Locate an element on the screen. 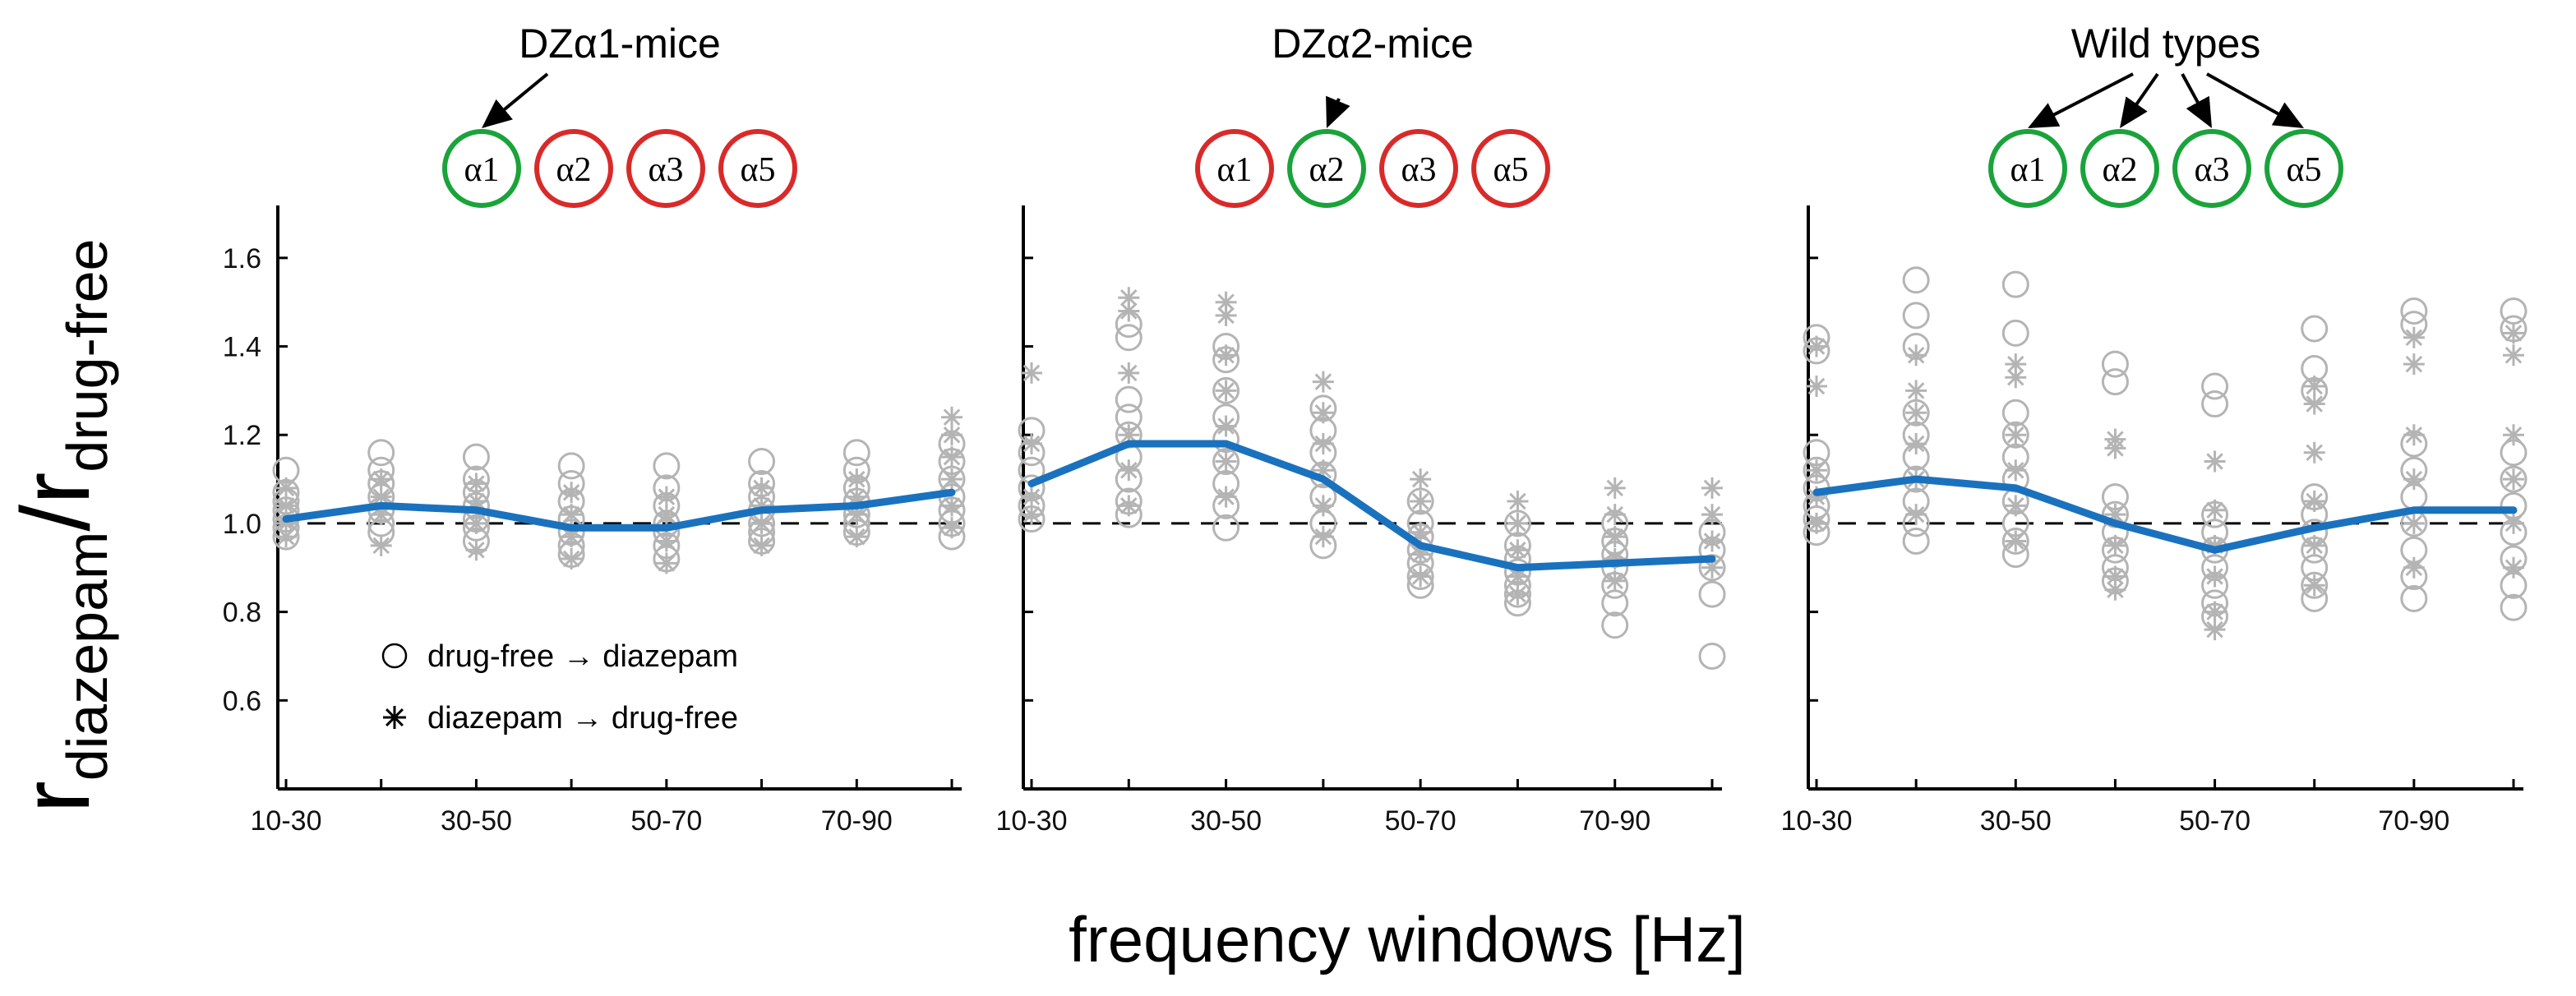 The width and height of the screenshot is (2576, 996). legend-circle-marker is located at coordinates (395, 656).